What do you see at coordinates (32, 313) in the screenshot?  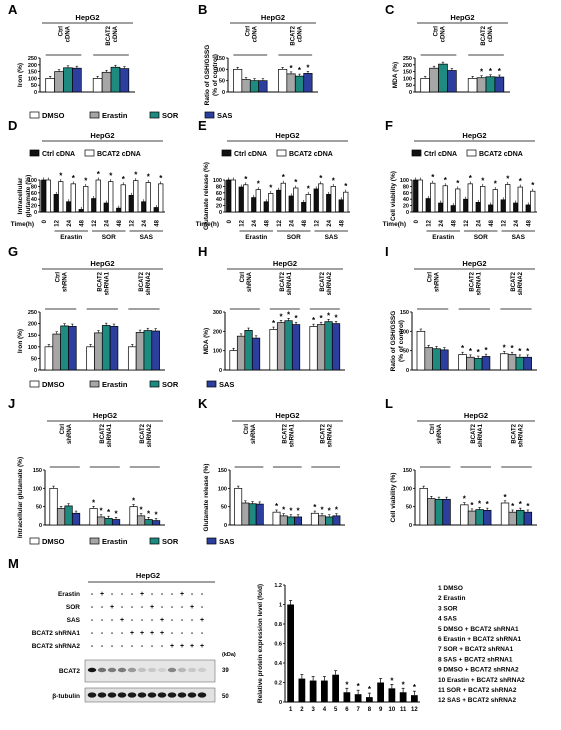 I see `panel-g-y-tick-label: 250` at bounding box center [32, 313].